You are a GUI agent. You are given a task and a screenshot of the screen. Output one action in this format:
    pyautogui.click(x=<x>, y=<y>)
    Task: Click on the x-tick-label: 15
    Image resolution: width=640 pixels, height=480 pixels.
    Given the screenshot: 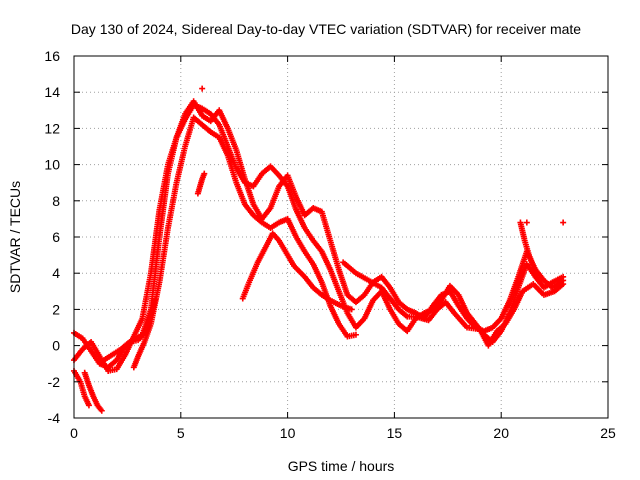 What is the action you would take?
    pyautogui.click(x=395, y=433)
    